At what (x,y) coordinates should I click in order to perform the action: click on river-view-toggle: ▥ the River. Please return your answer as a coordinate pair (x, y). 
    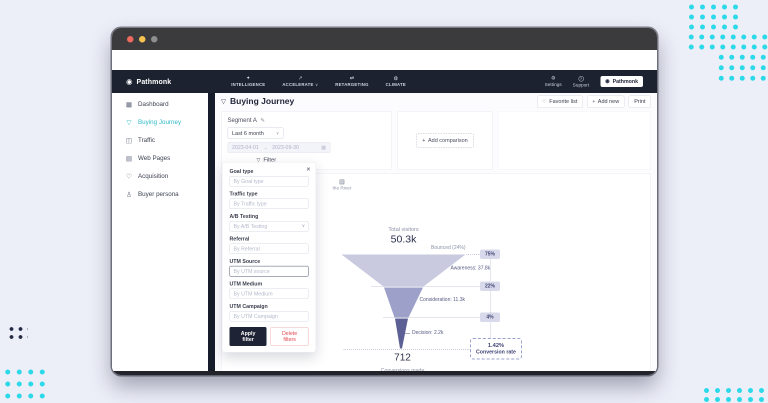
    Looking at the image, I should click on (342, 185).